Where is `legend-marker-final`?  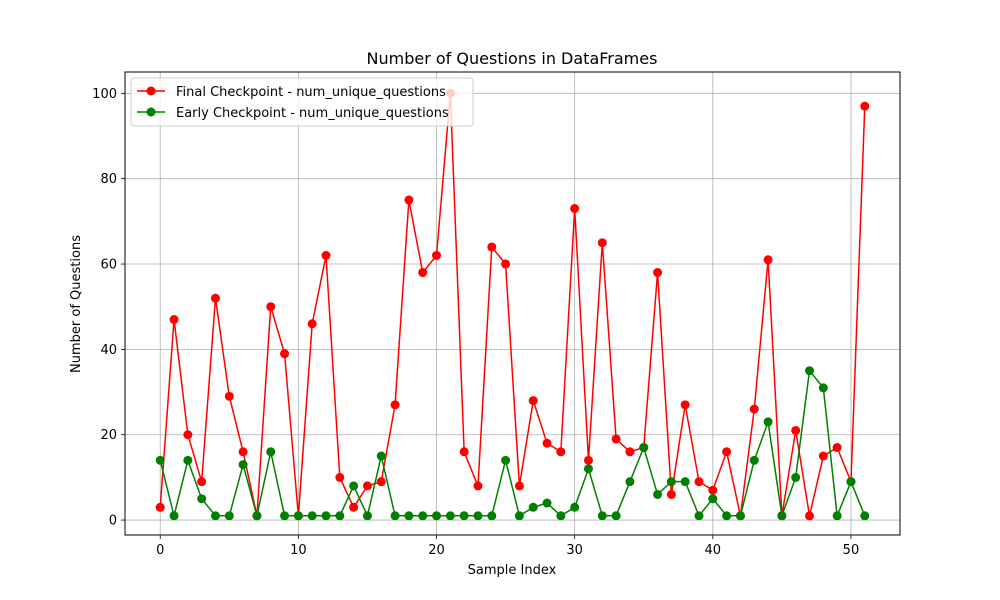 legend-marker-final is located at coordinates (151, 91).